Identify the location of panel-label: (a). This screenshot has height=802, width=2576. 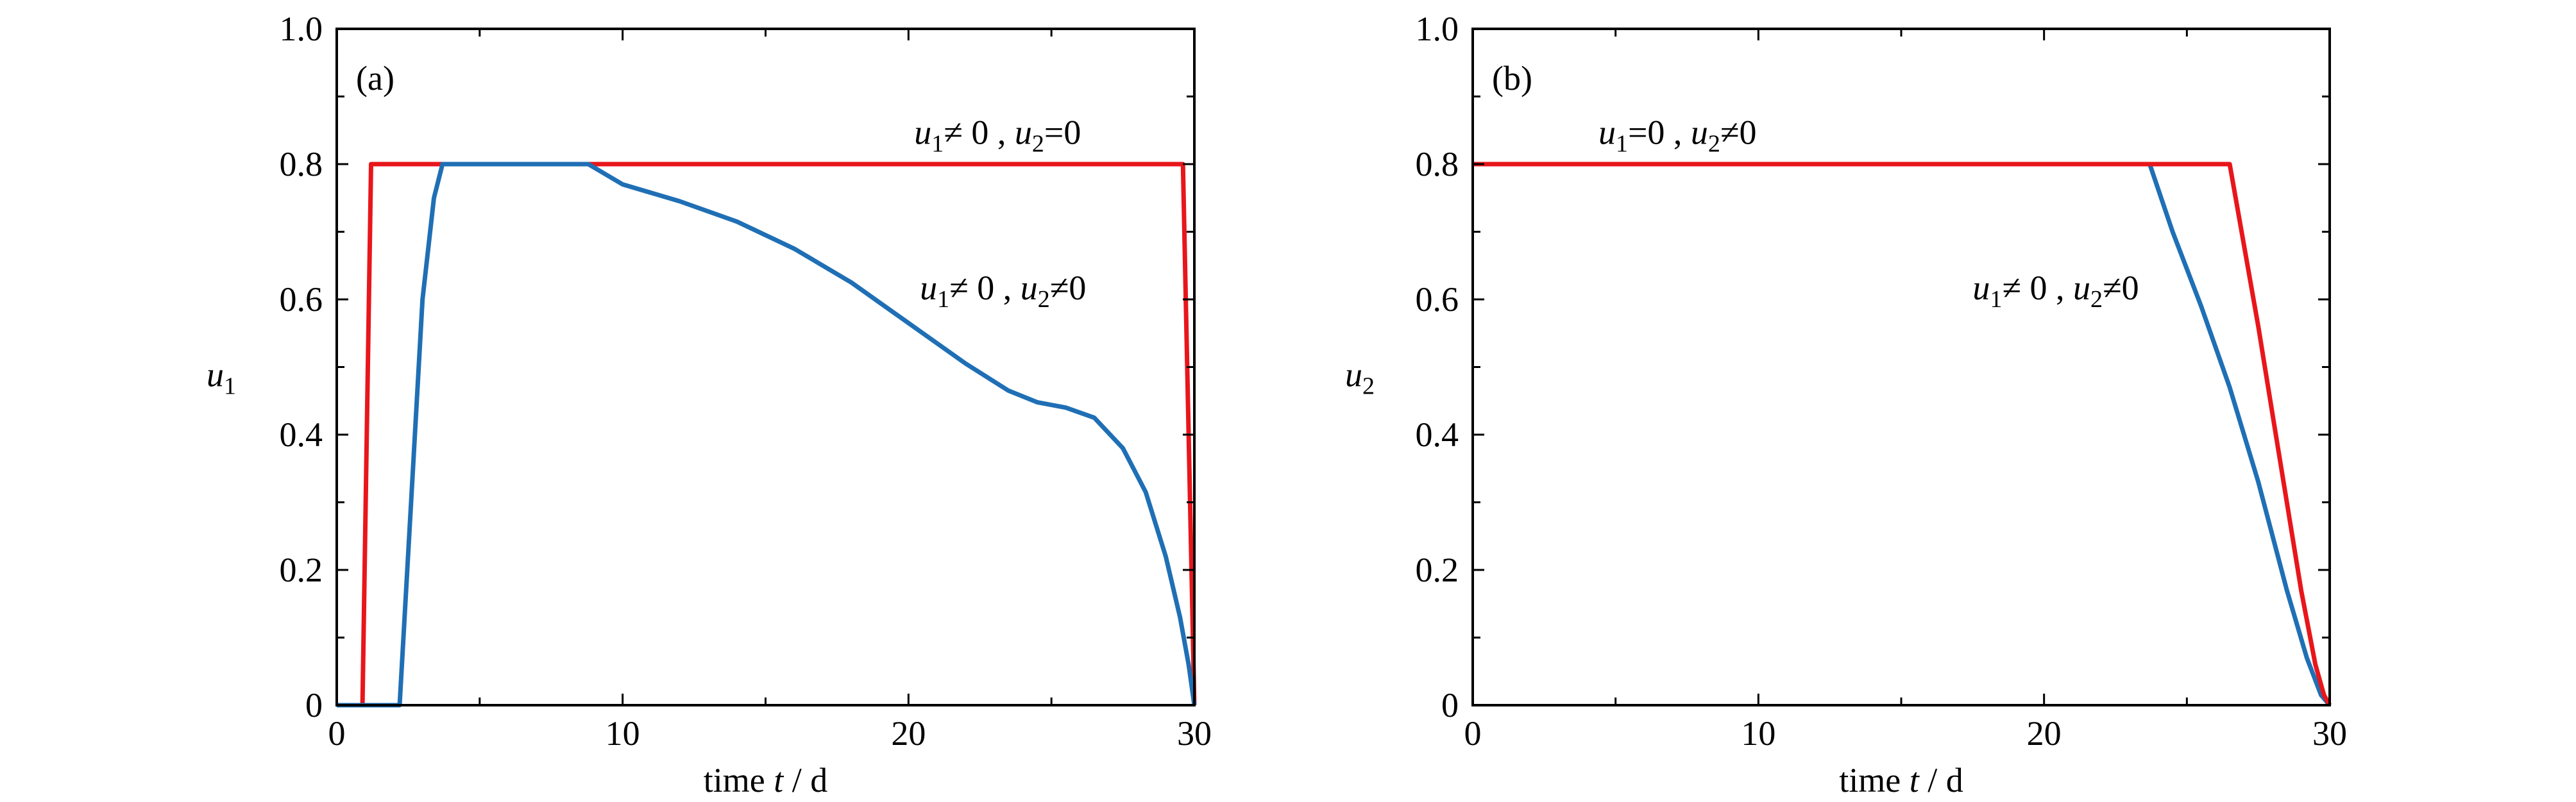
(375, 78).